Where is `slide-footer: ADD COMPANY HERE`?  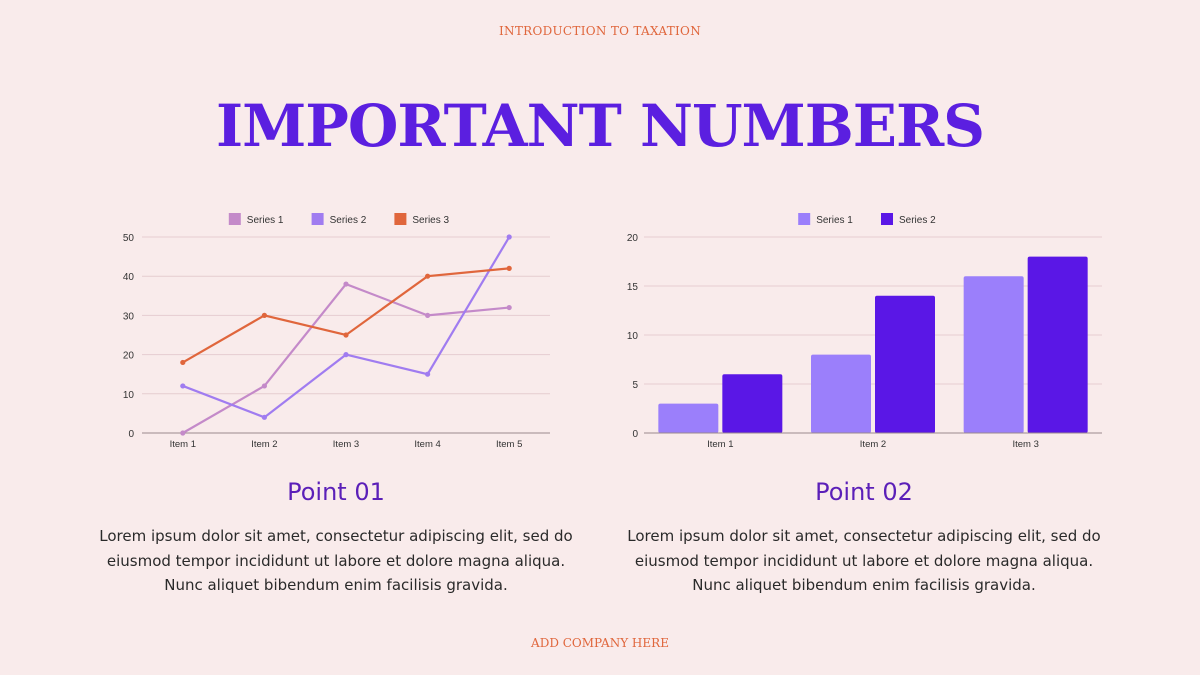
slide-footer: ADD COMPANY HERE is located at coordinates (600, 643).